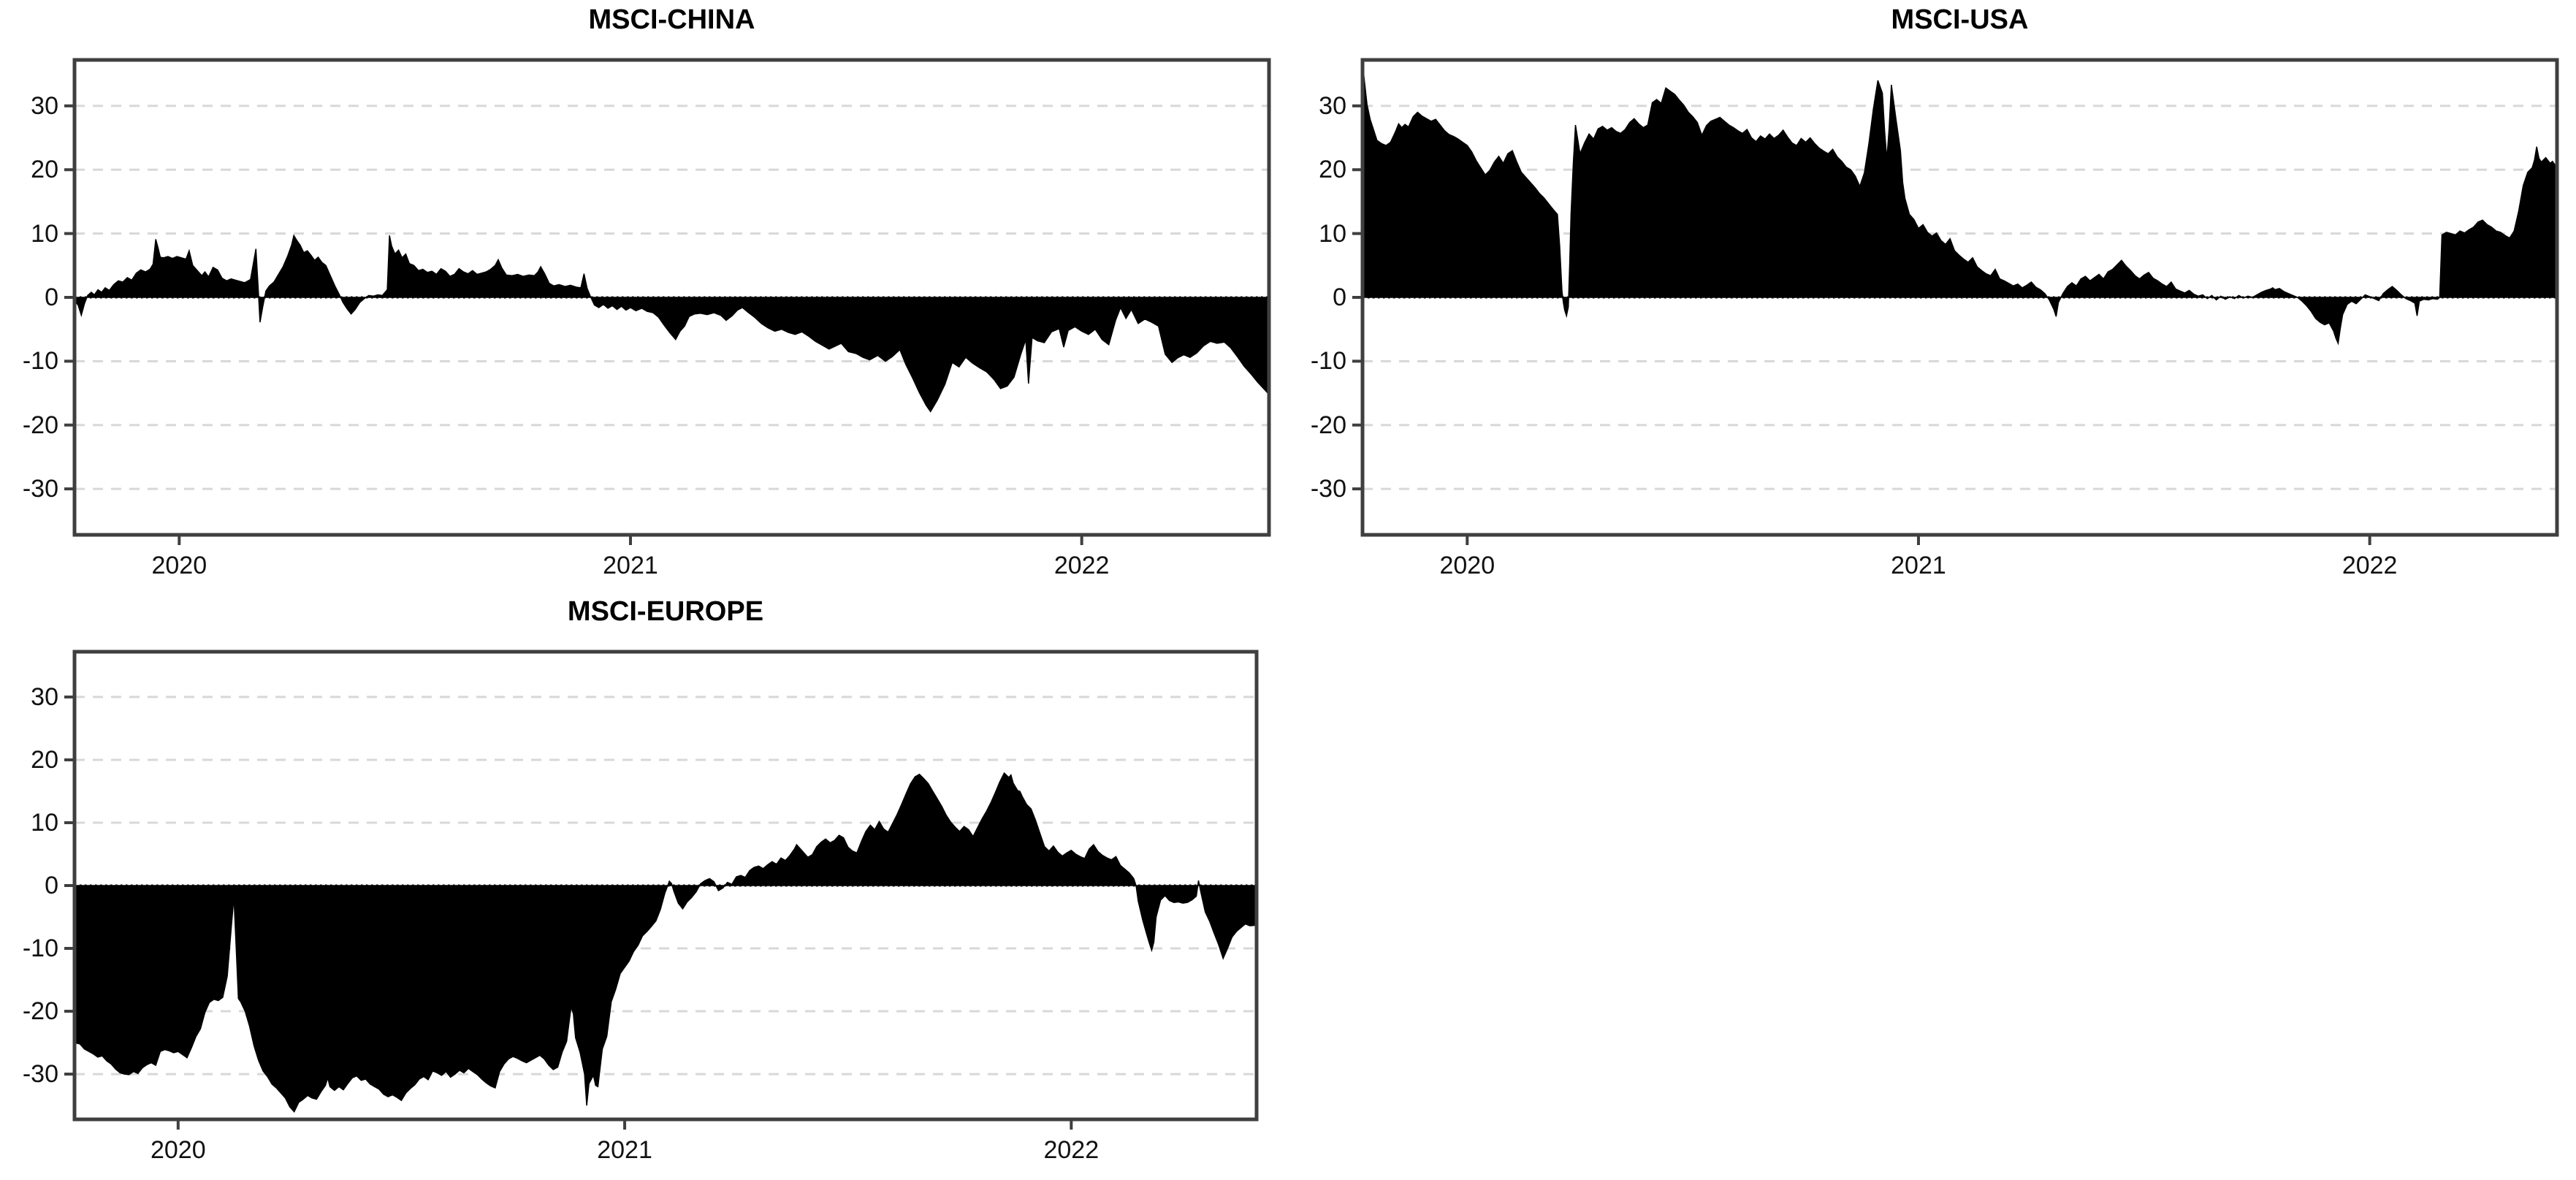  Describe the element at coordinates (666, 611) in the screenshot. I see `chart-title-msci-europe: MSCI-EUROPE` at that location.